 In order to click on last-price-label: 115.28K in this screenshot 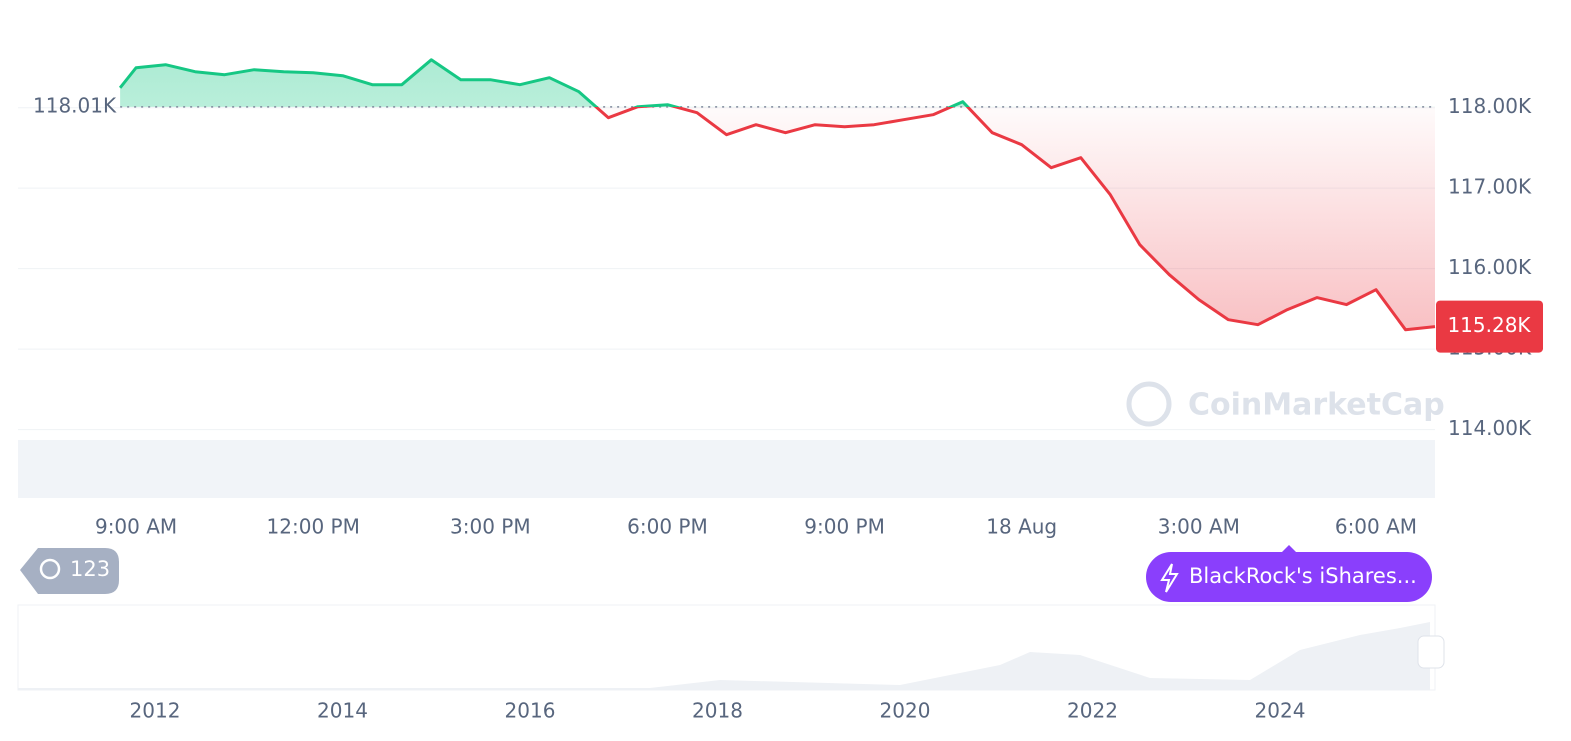, I will do `click(1489, 325)`.